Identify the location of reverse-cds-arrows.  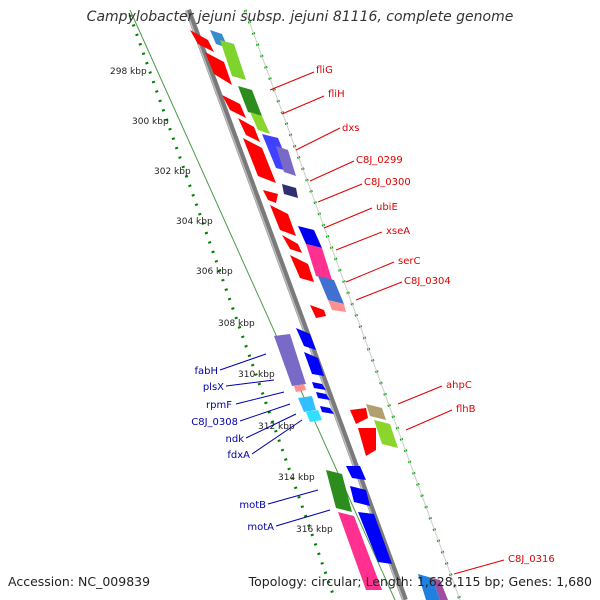
(344, 446).